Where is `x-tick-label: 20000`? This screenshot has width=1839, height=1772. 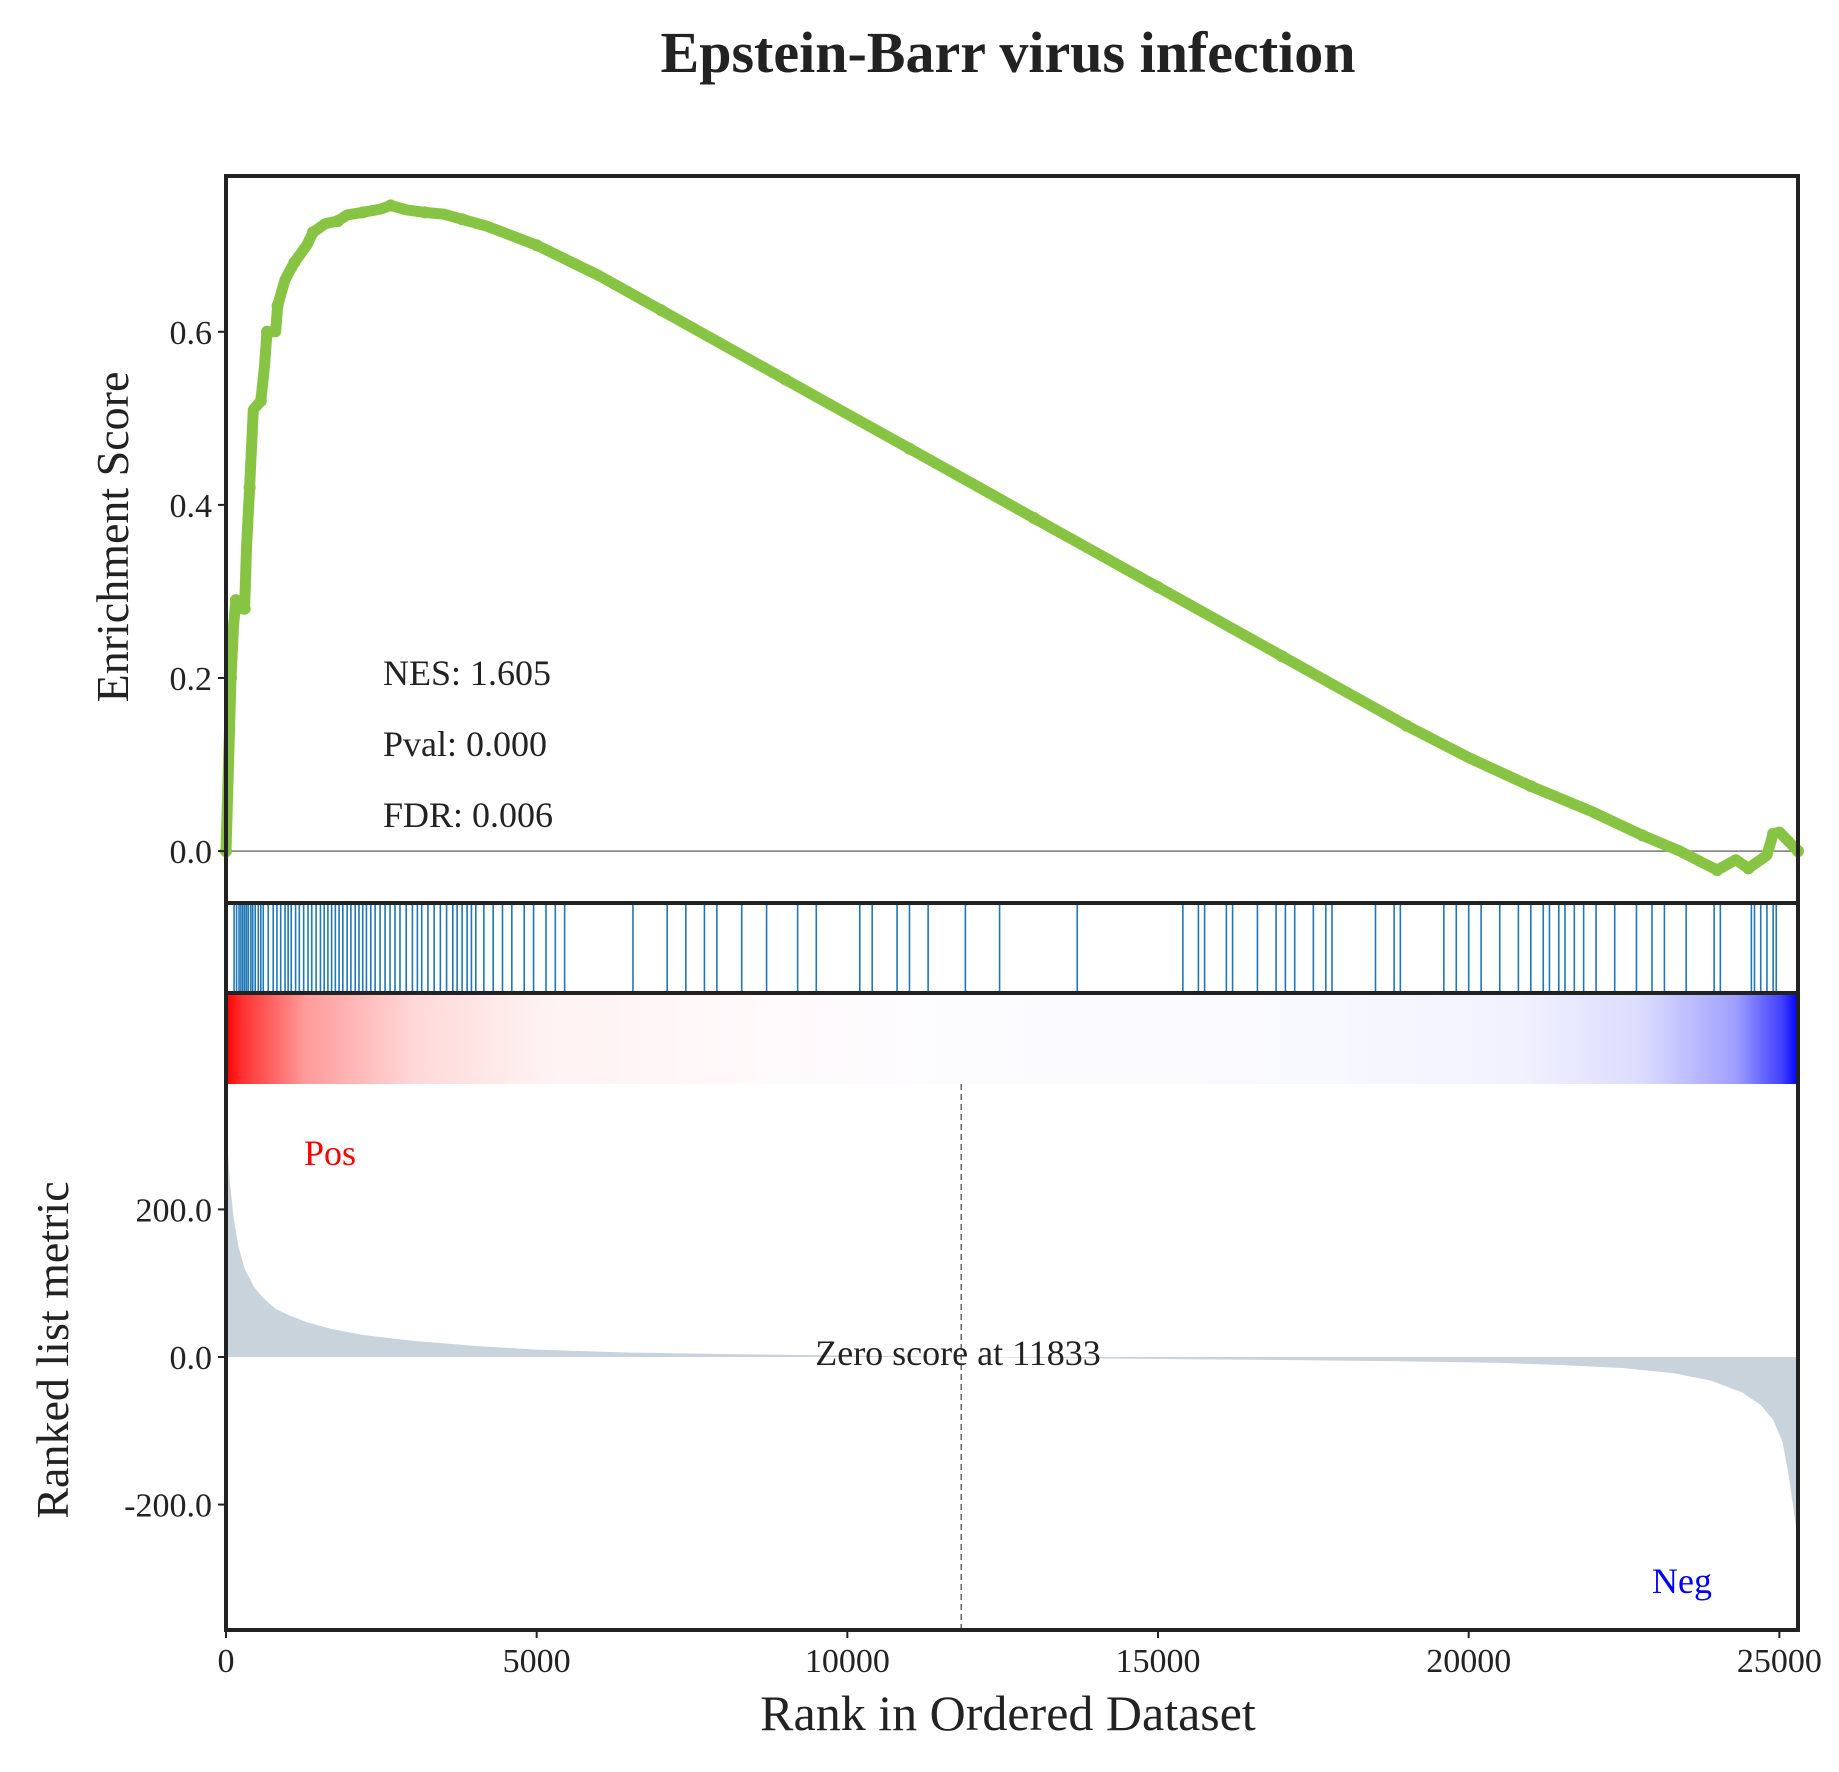 x-tick-label: 20000 is located at coordinates (1468, 1661).